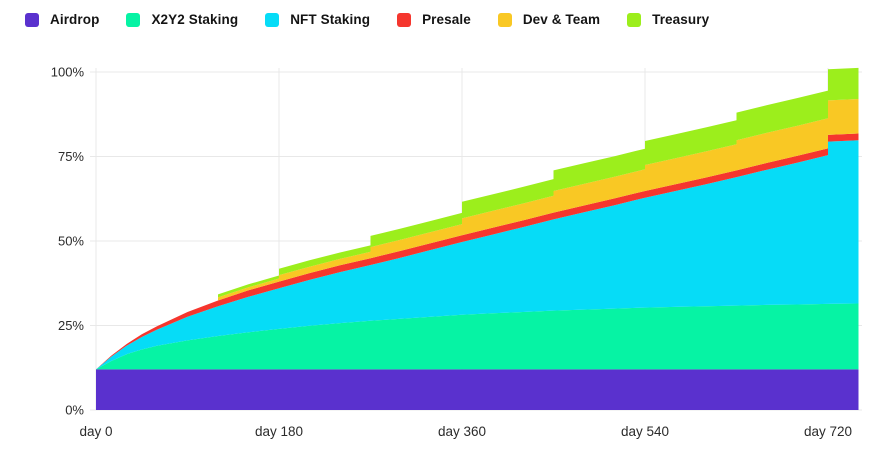 Image resolution: width=869 pixels, height=449 pixels. Describe the element at coordinates (95, 431) in the screenshot. I see `x-tick-label-0: day 0` at that location.